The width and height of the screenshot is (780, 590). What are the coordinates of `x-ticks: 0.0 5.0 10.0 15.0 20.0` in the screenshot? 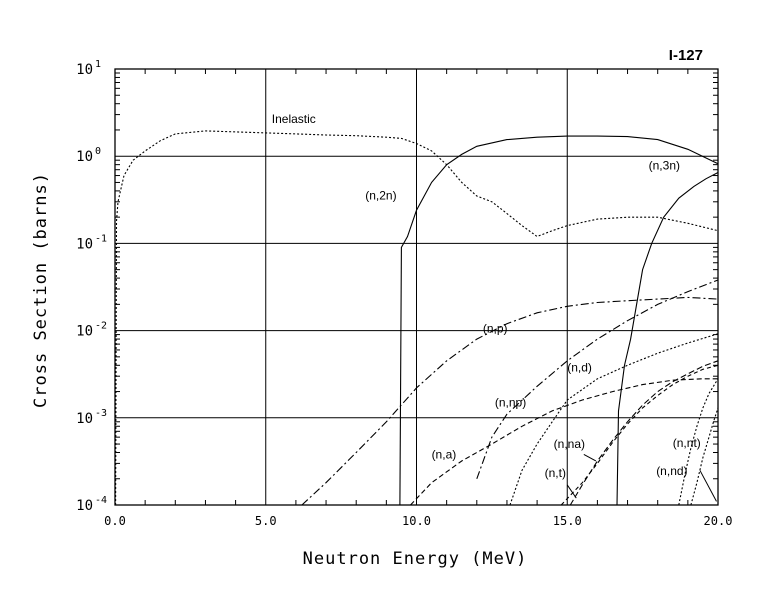 It's located at (418, 521).